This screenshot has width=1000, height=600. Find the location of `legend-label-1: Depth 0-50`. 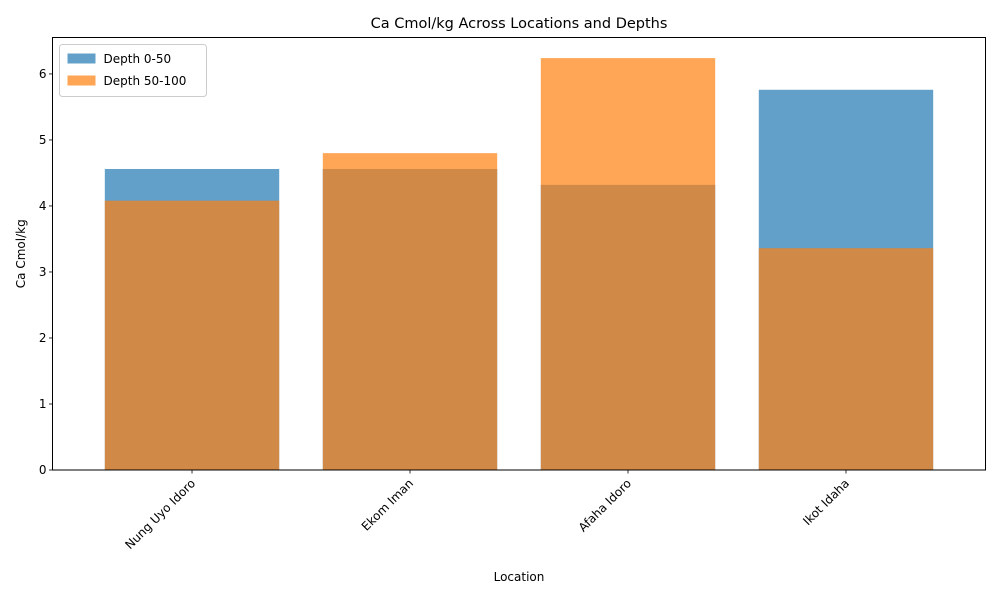

legend-label-1: Depth 0-50 is located at coordinates (138, 59).